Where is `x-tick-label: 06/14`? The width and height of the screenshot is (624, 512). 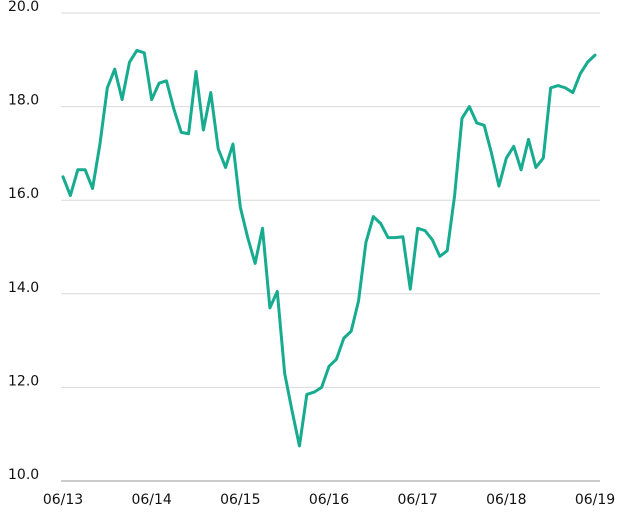 x-tick-label: 06/14 is located at coordinates (151, 500).